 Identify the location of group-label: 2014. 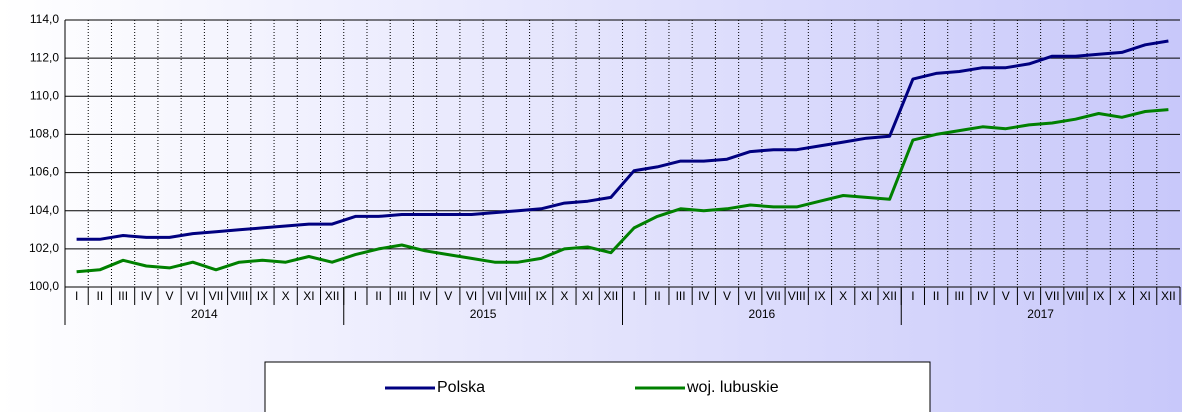
(204, 314).